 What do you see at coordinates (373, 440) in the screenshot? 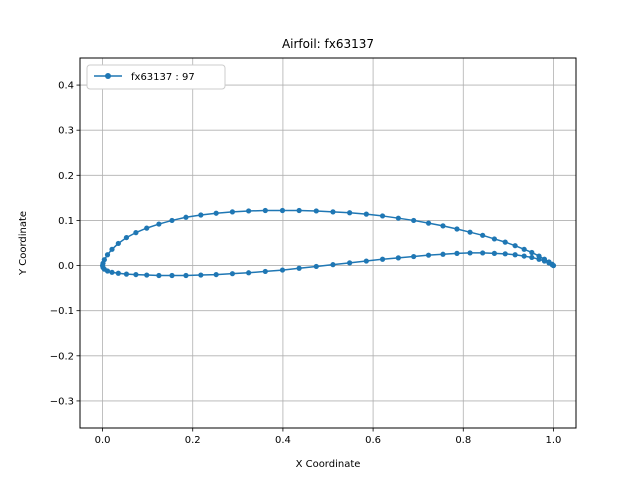
I see `x-tick-label: 0.6` at bounding box center [373, 440].